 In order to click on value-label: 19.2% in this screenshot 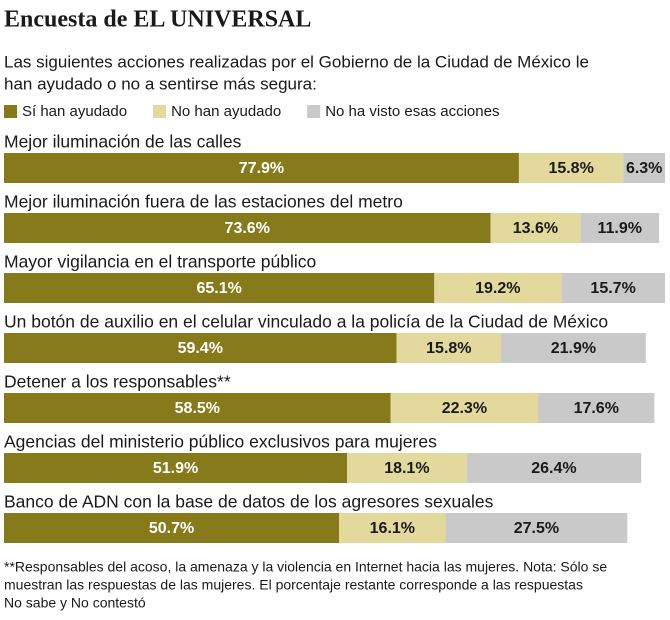, I will do `click(497, 288)`.